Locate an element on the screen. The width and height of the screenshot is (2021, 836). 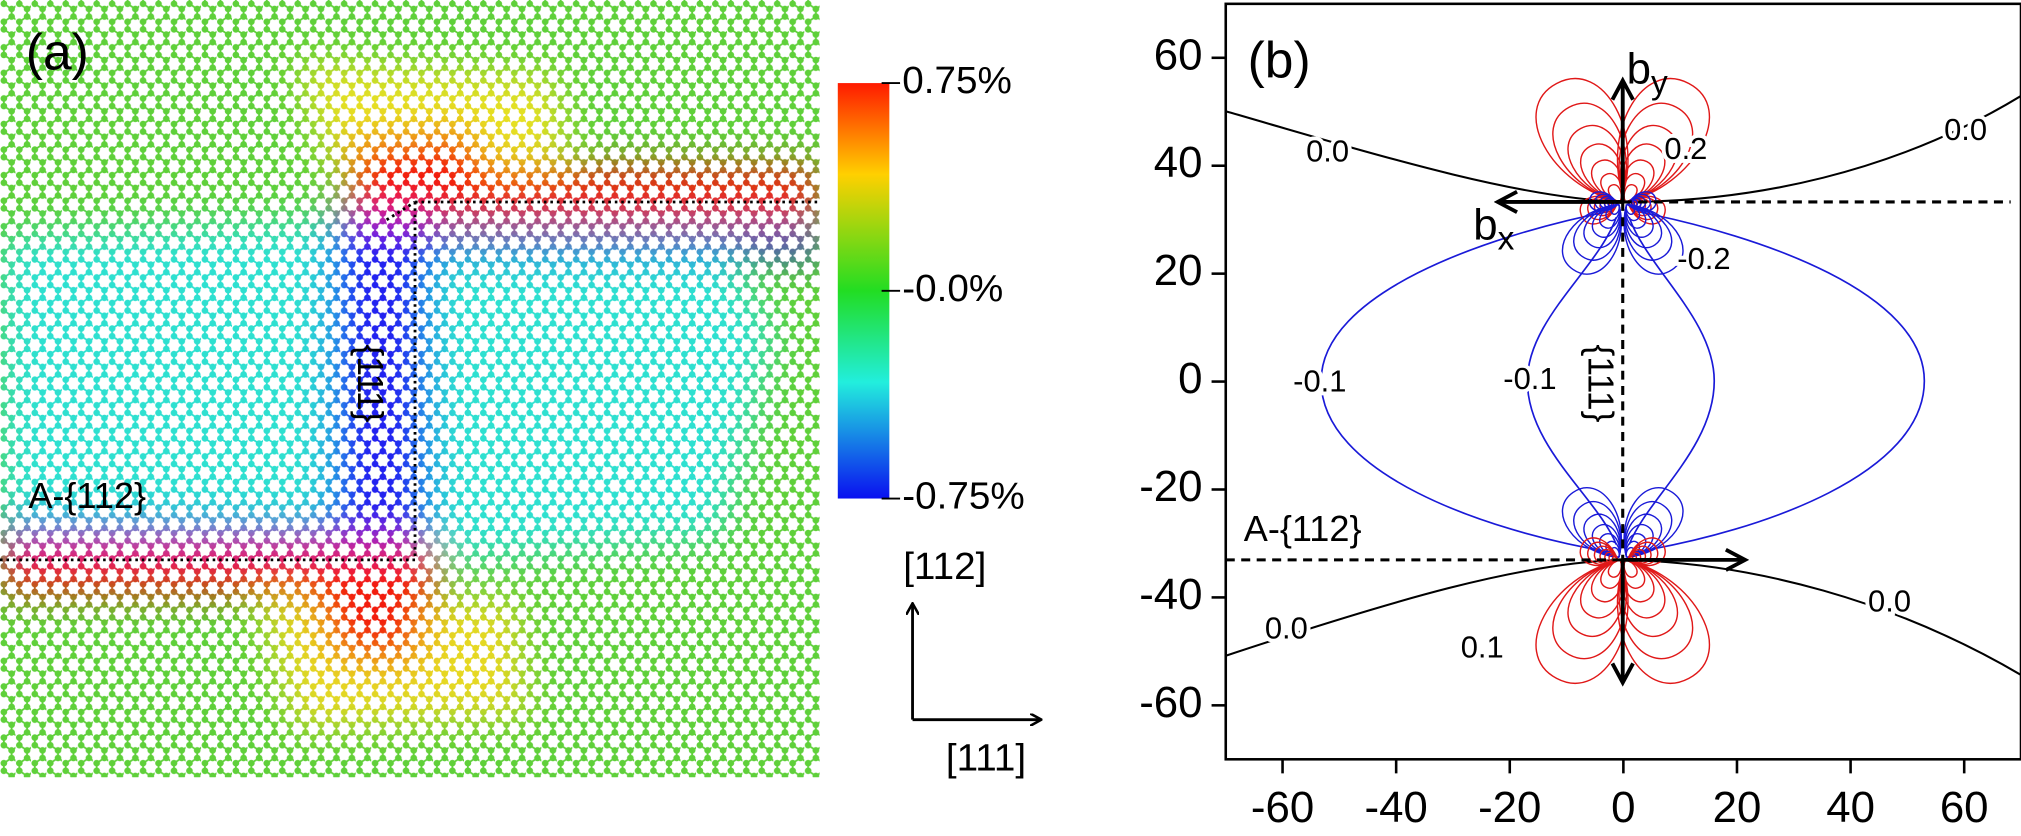
y-tick-label: 20 is located at coordinates (1178, 270).